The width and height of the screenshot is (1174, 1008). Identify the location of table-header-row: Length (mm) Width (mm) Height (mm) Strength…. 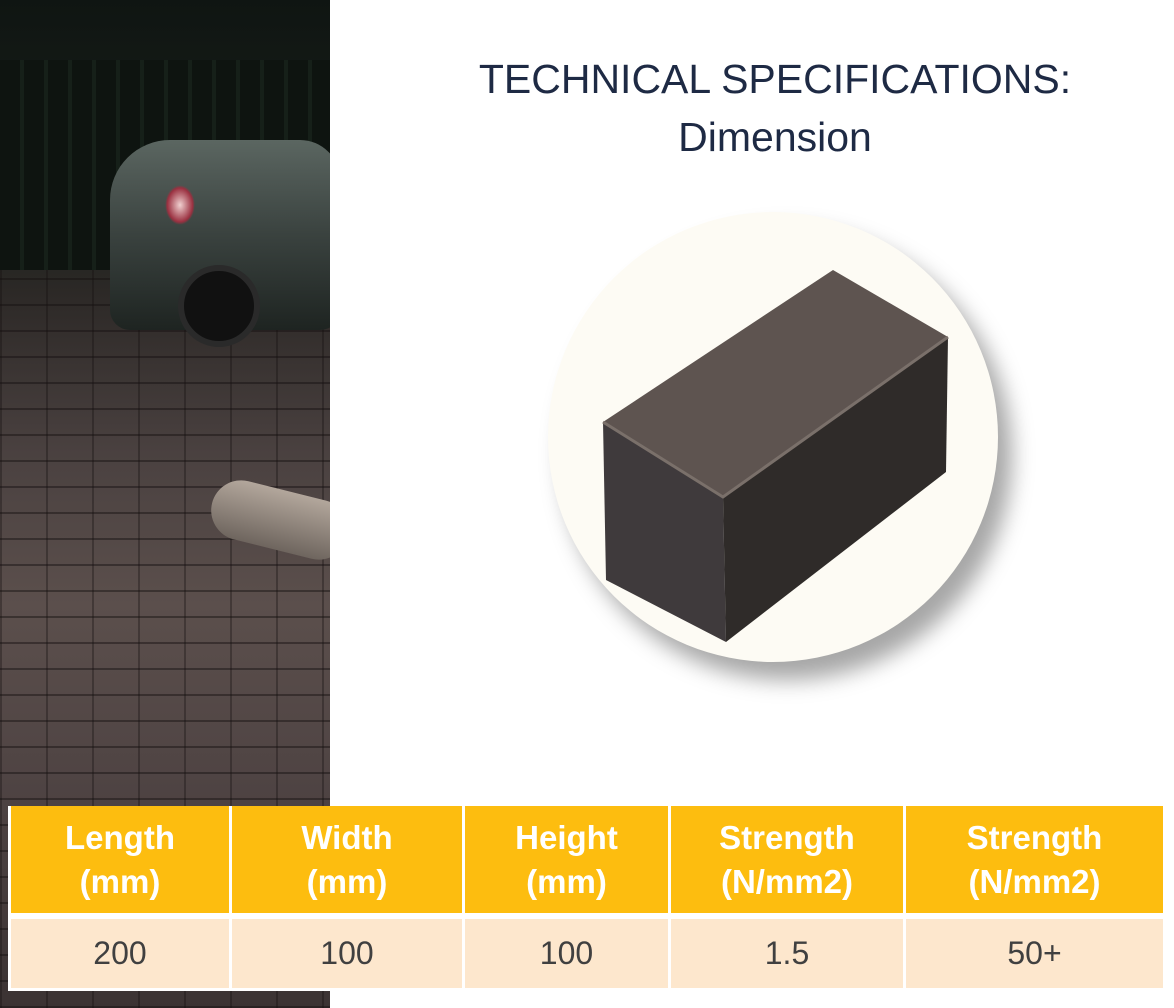
(587, 862).